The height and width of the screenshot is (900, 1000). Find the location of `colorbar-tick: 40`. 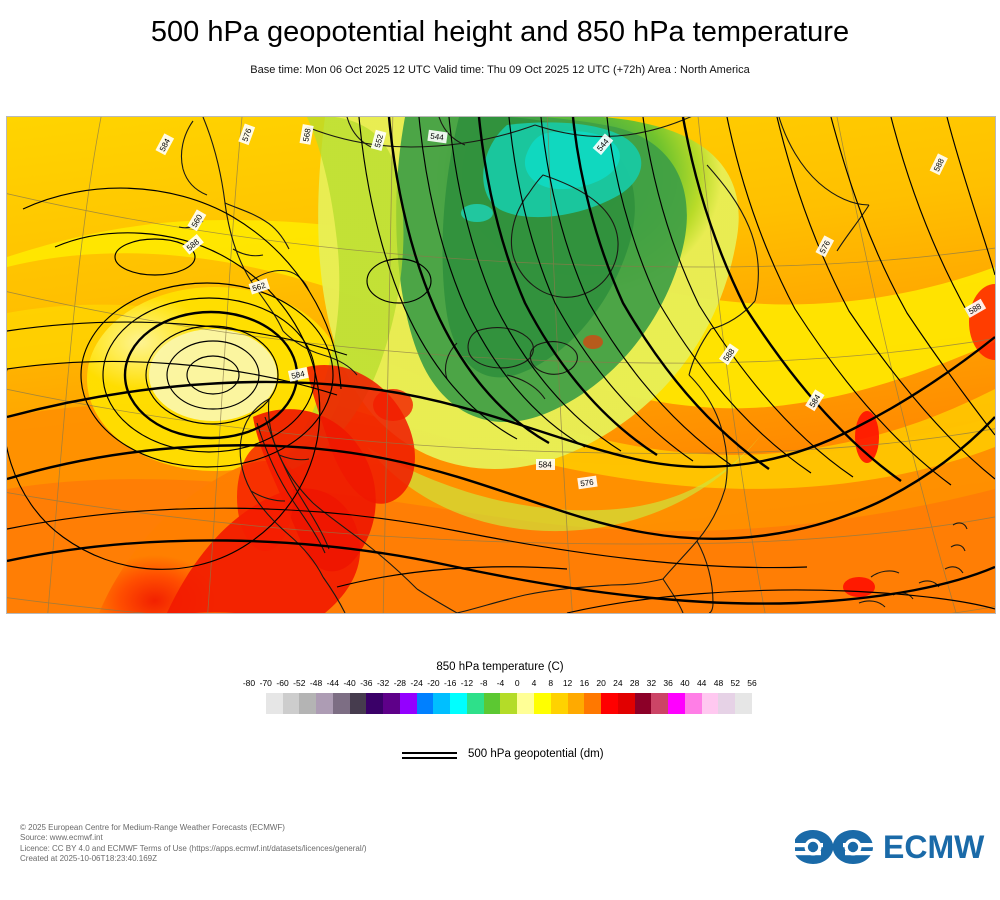

colorbar-tick: 40 is located at coordinates (685, 683).